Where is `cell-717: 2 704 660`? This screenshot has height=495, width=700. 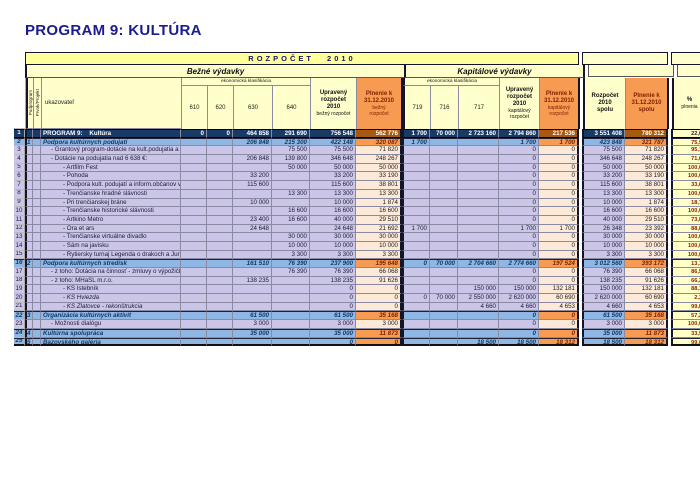 cell-717: 2 704 660 is located at coordinates (478, 263).